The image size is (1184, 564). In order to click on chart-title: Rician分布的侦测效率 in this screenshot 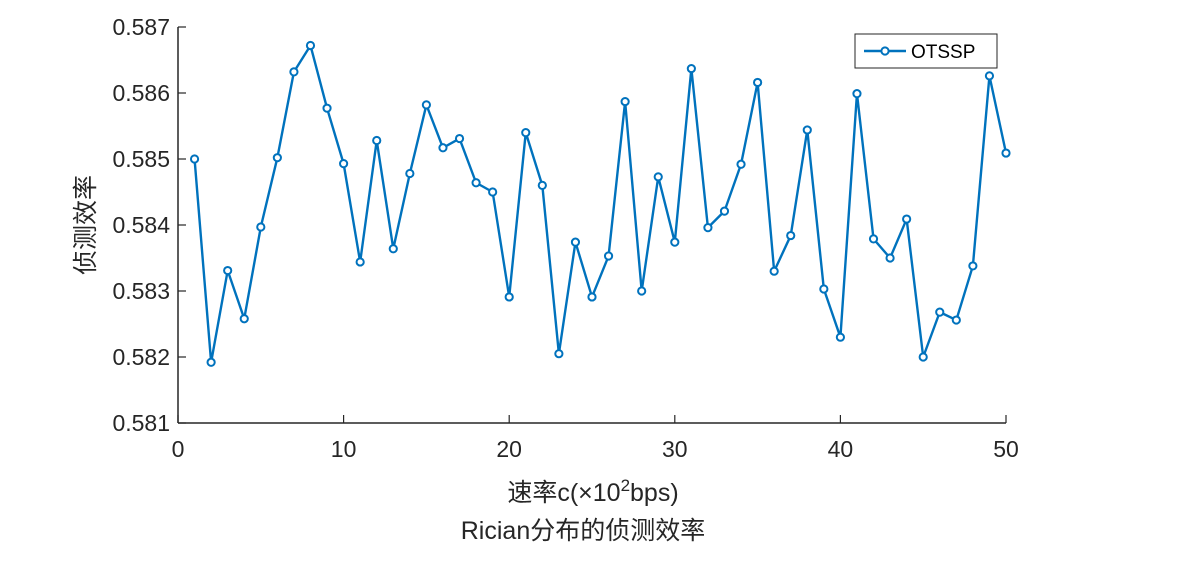, I will do `click(583, 531)`.